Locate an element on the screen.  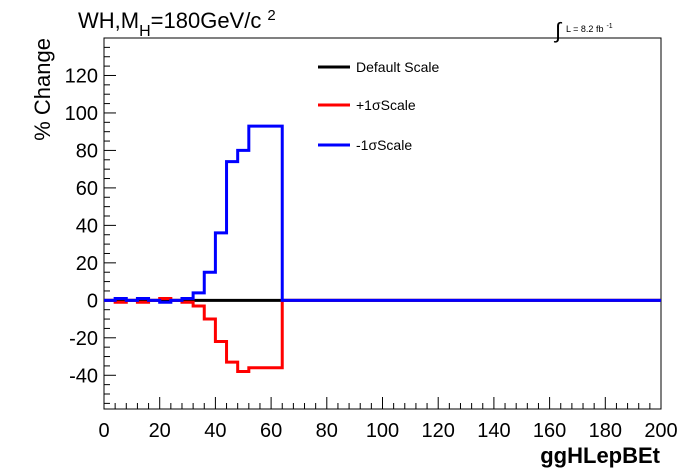
lumi-label-sup: -1 is located at coordinates (609, 26).